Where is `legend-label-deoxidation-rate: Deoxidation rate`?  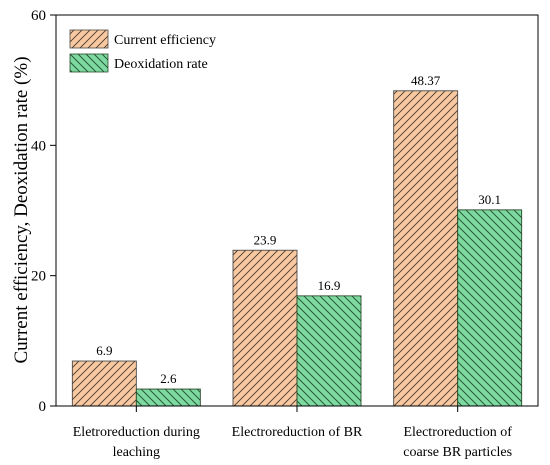
legend-label-deoxidation-rate: Deoxidation rate is located at coordinates (161, 64).